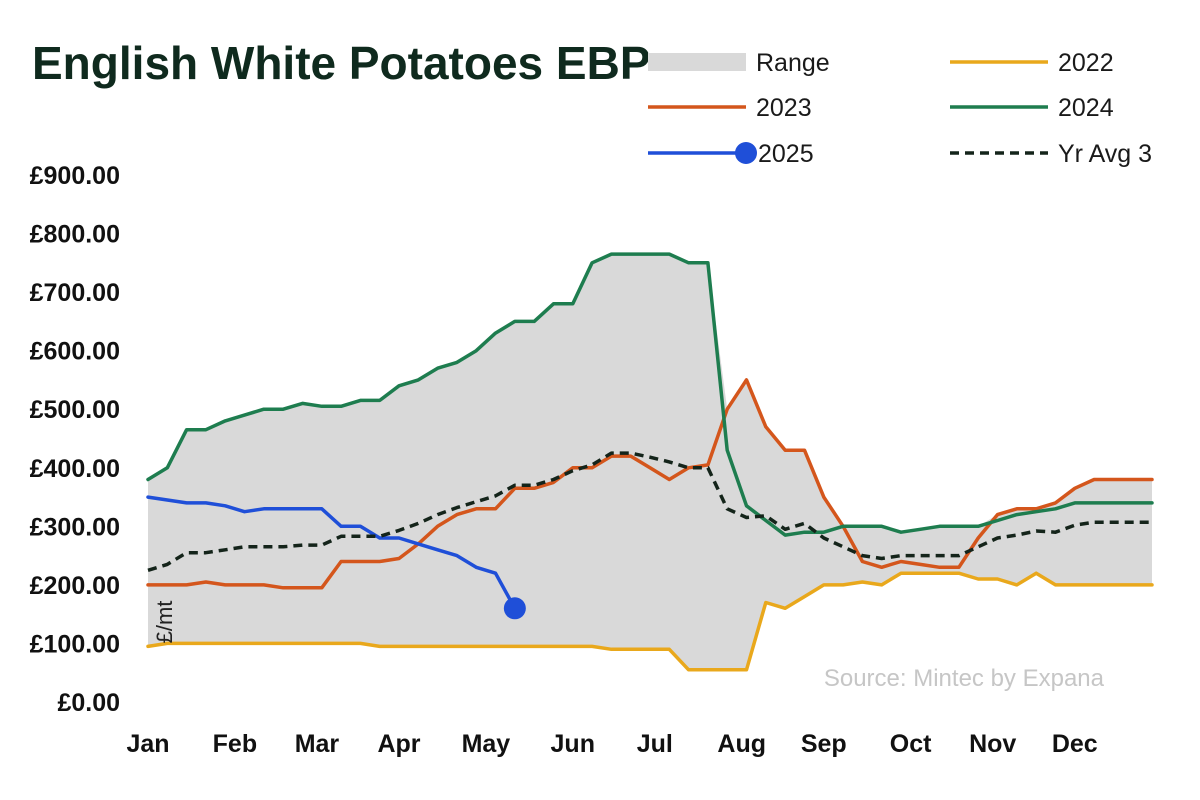  What do you see at coordinates (164, 622) in the screenshot?
I see `y-axis-unit-label: £/mt` at bounding box center [164, 622].